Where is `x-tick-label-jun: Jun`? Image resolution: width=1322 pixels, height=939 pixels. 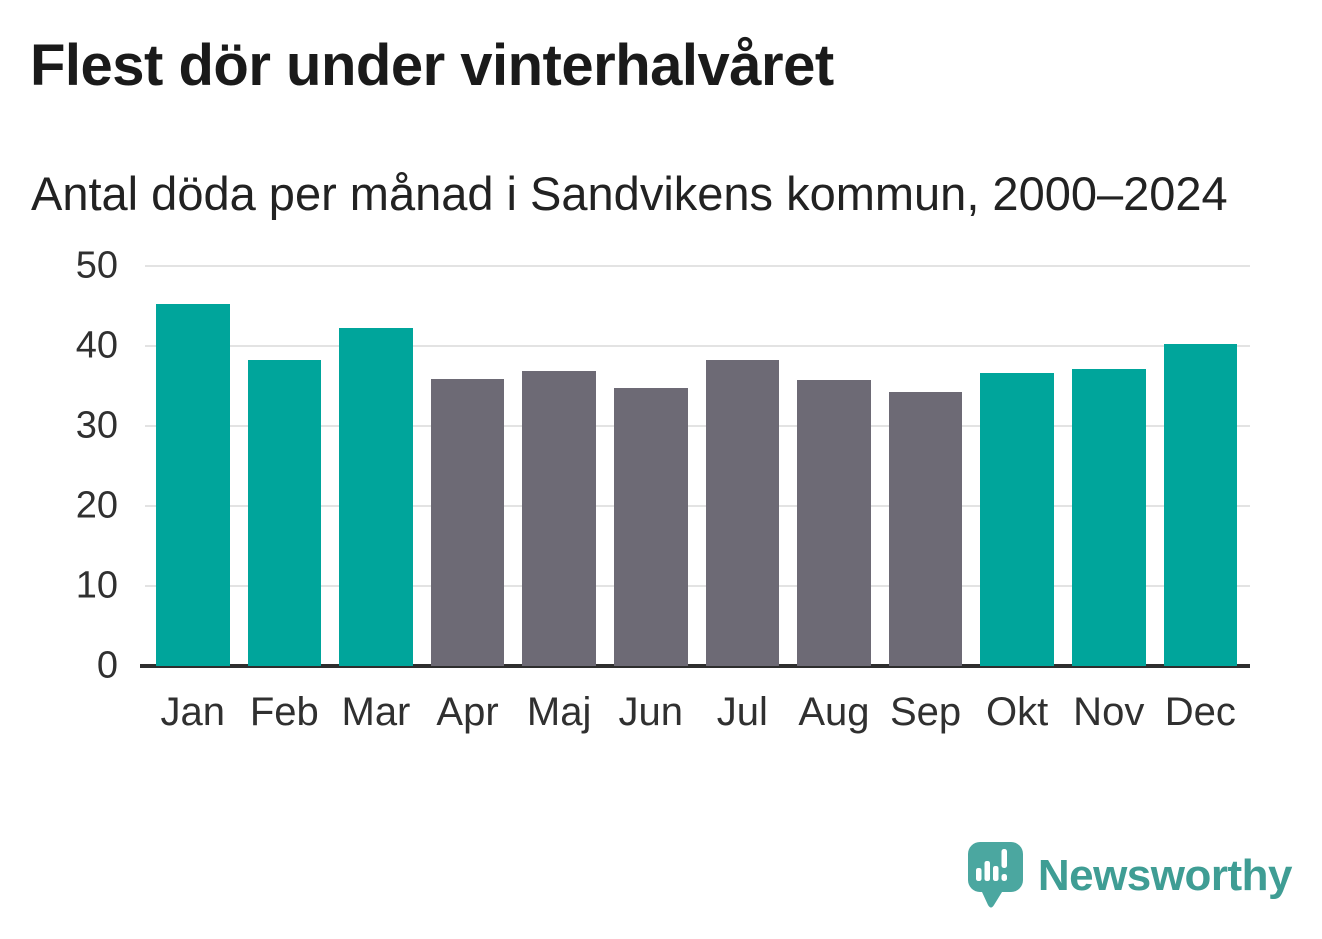
x-tick-label-jun: Jun is located at coordinates (651, 712).